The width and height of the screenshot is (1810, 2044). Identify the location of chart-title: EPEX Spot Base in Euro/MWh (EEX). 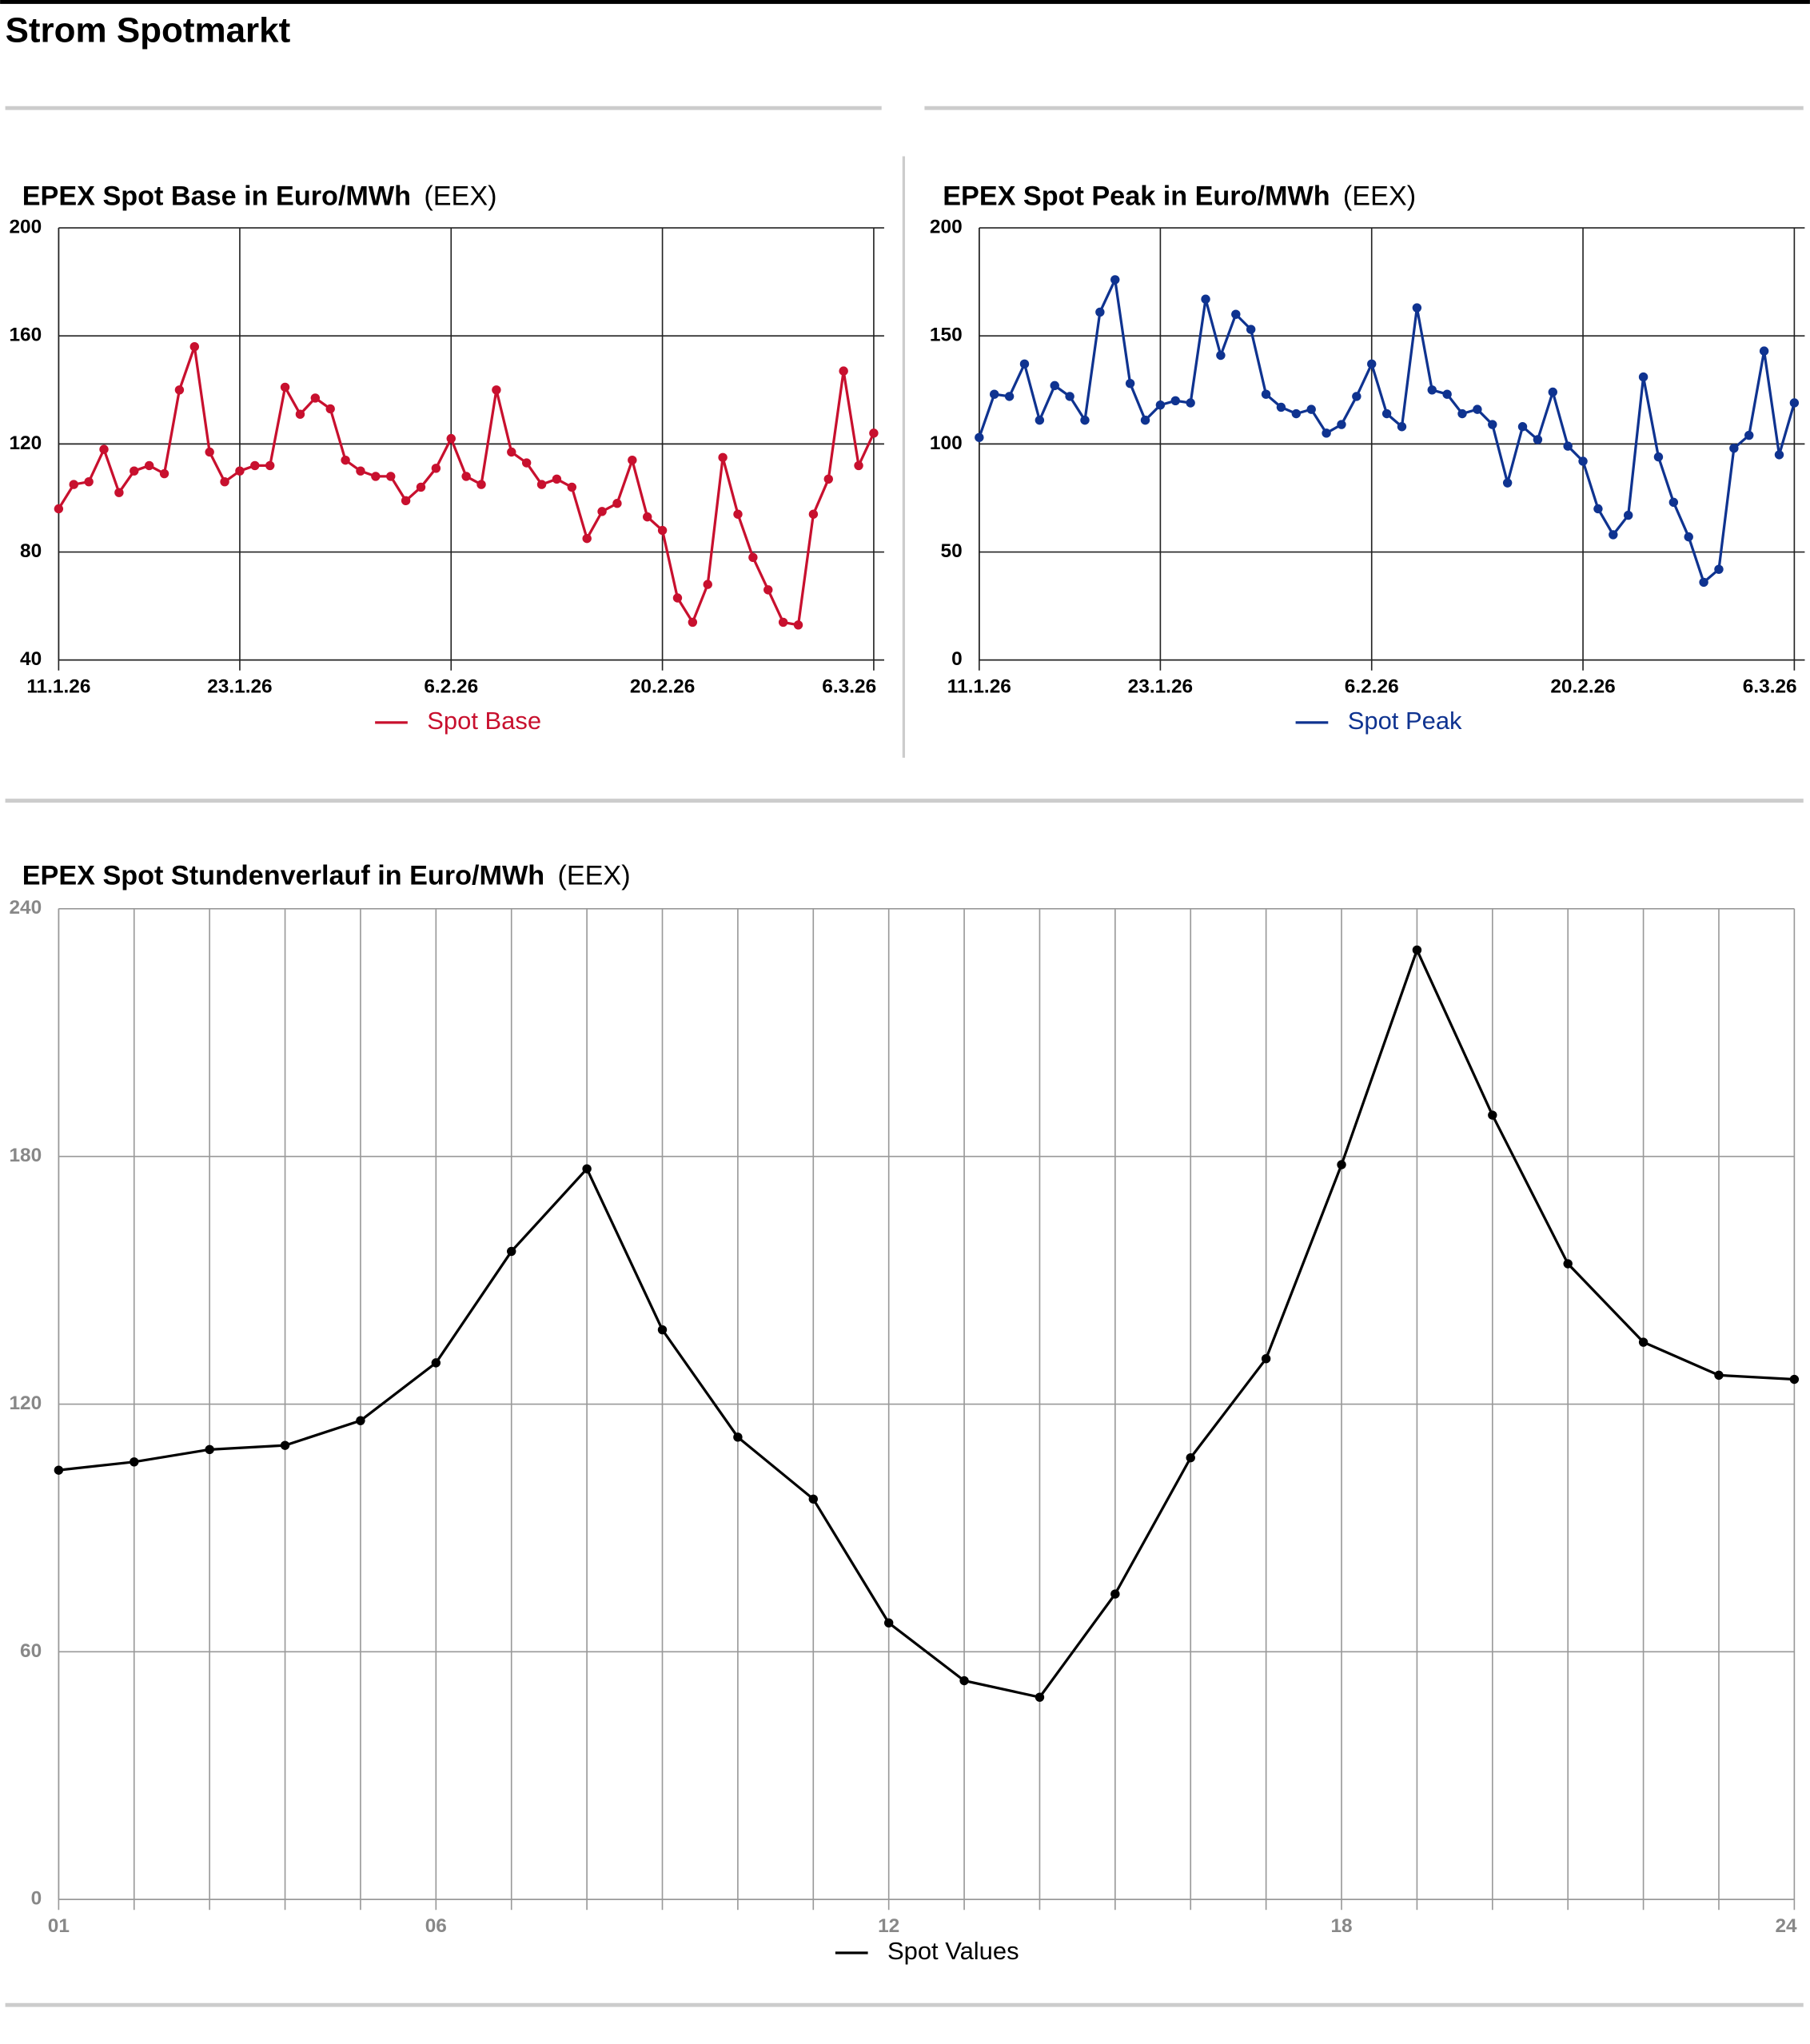
(259, 196).